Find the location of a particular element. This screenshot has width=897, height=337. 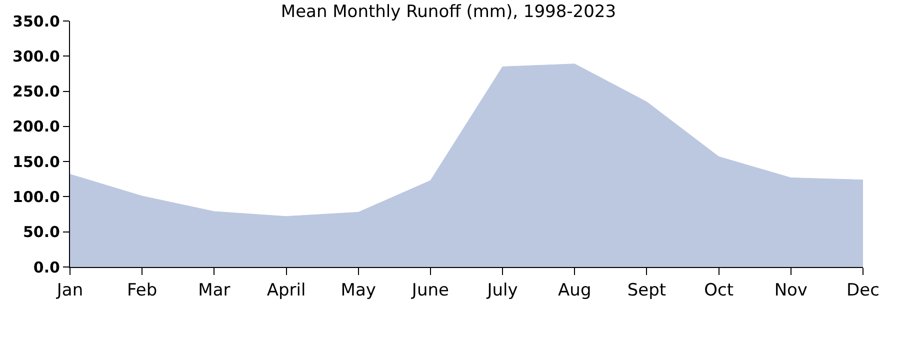

x-tick-label: May is located at coordinates (358, 290).